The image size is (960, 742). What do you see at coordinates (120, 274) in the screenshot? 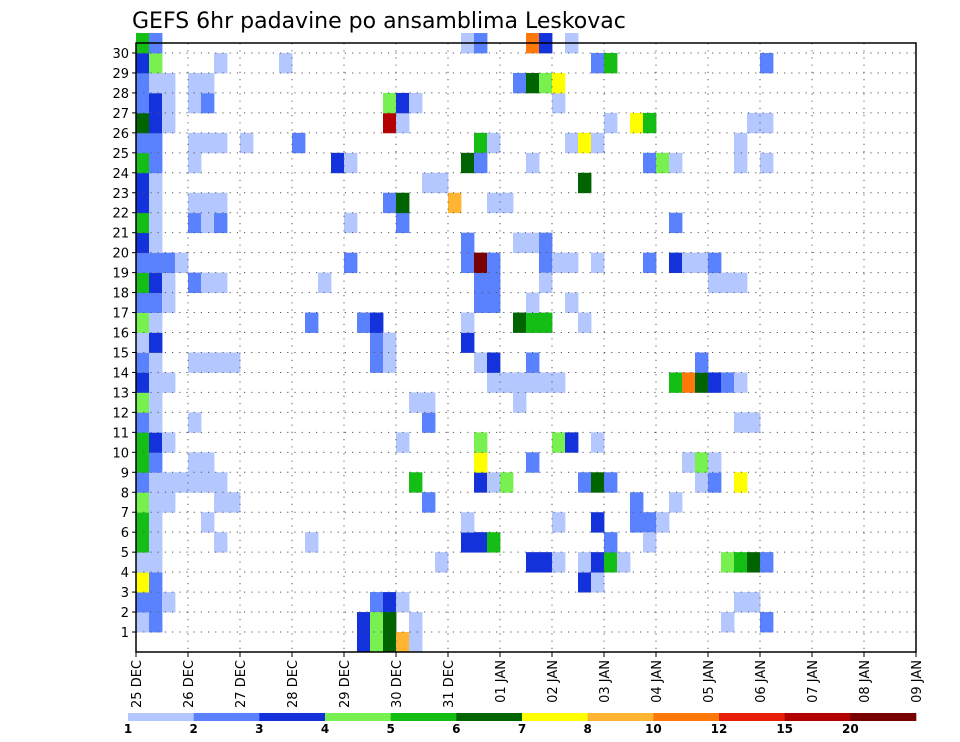
I see `y-tick-label: 19` at bounding box center [120, 274].